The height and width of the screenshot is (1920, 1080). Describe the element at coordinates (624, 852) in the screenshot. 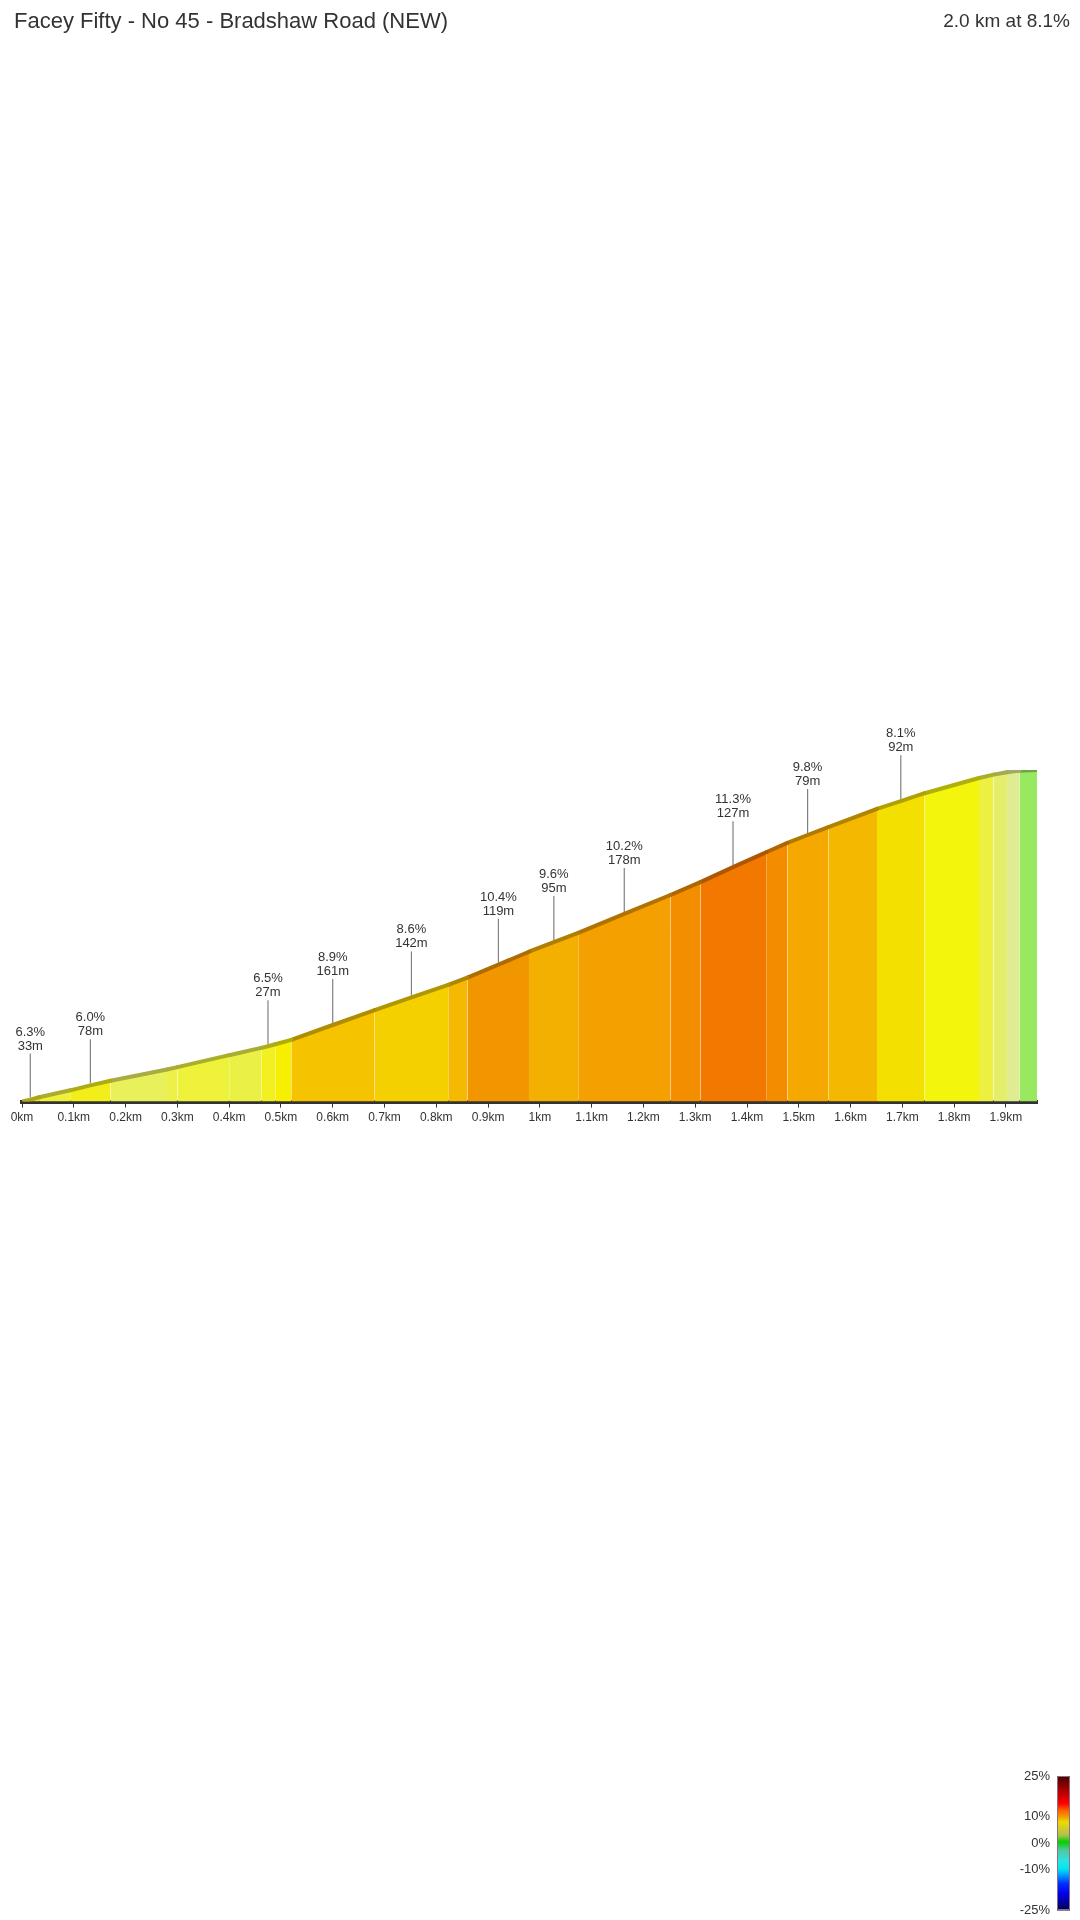

I see `annotation: 10.2% 178m` at that location.